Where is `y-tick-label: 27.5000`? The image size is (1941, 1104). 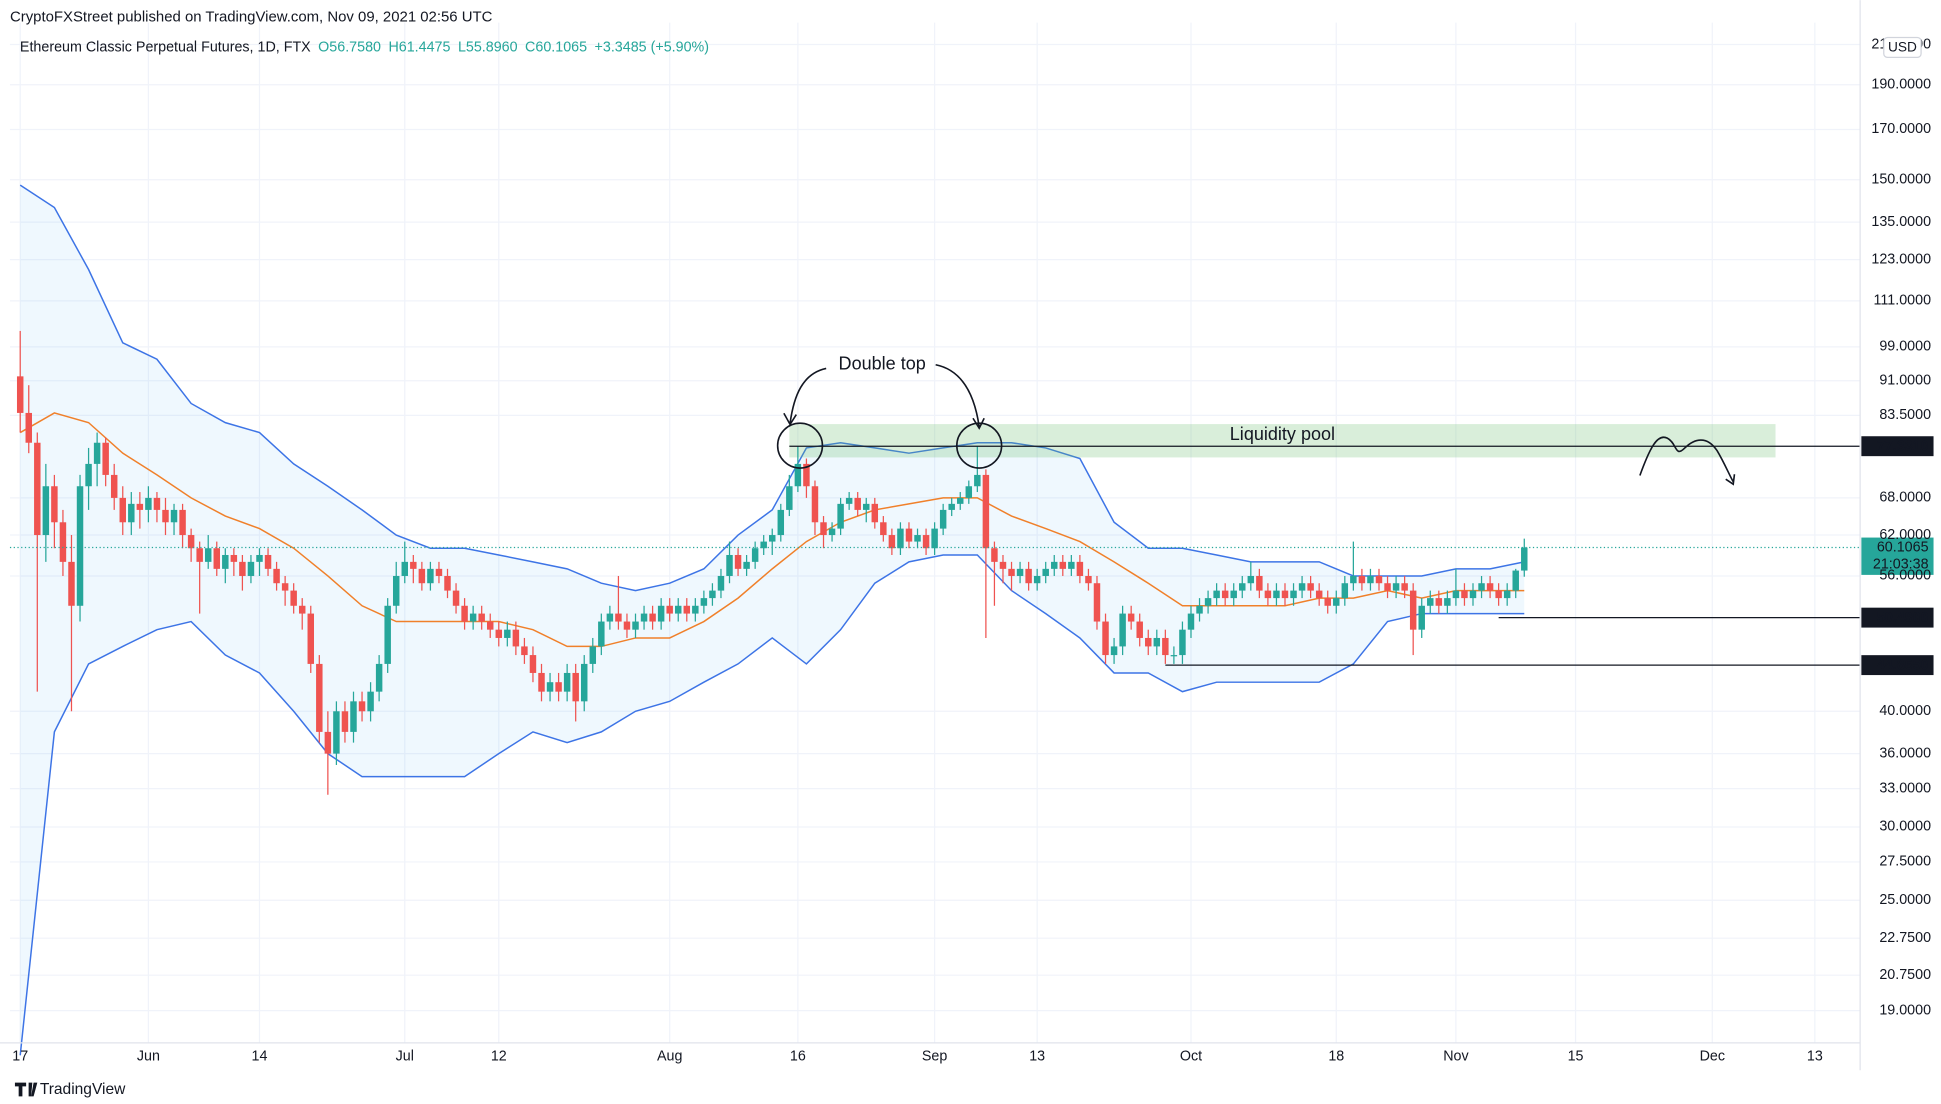 y-tick-label: 27.5000 is located at coordinates (1905, 862).